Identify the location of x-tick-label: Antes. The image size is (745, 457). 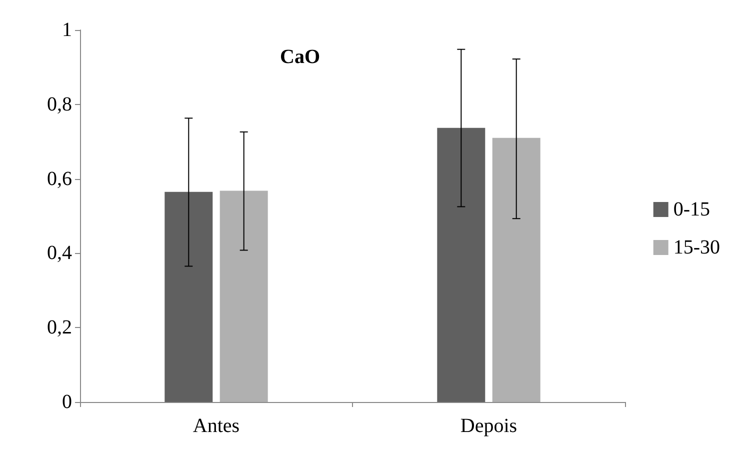
(216, 426).